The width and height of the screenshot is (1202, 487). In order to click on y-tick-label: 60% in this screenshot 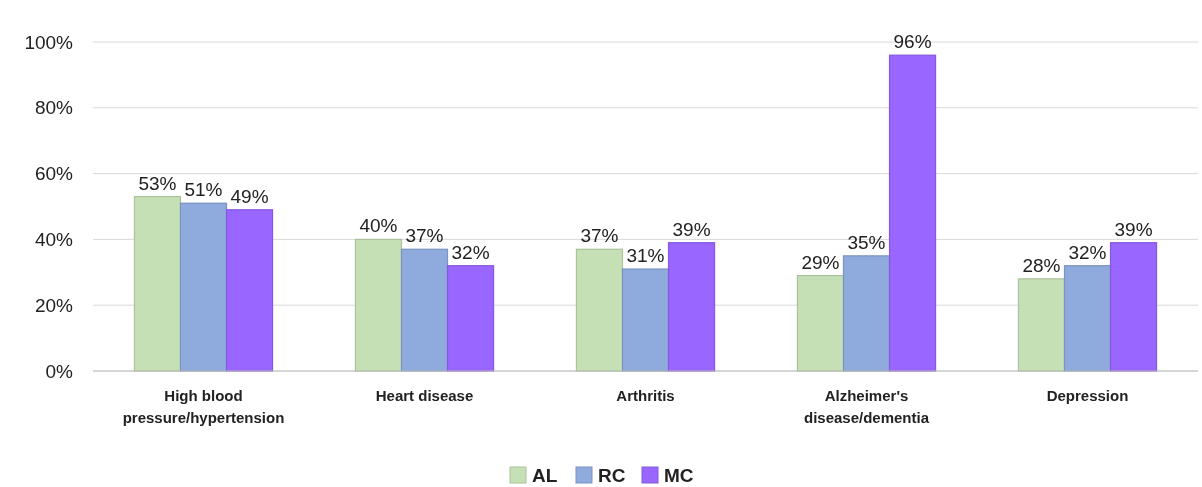, I will do `click(54, 174)`.